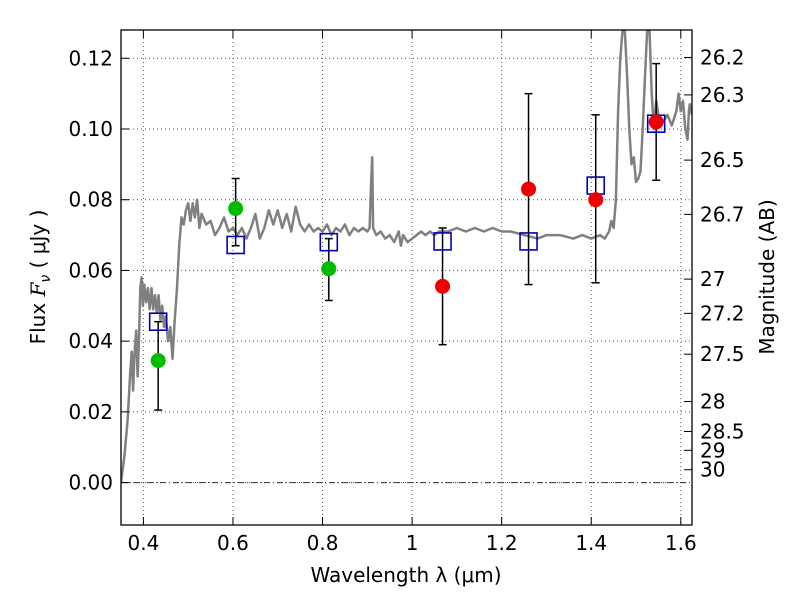 Image resolution: width=800 pixels, height=600 pixels. I want to click on y-tick-label: 0.12, so click(90, 58).